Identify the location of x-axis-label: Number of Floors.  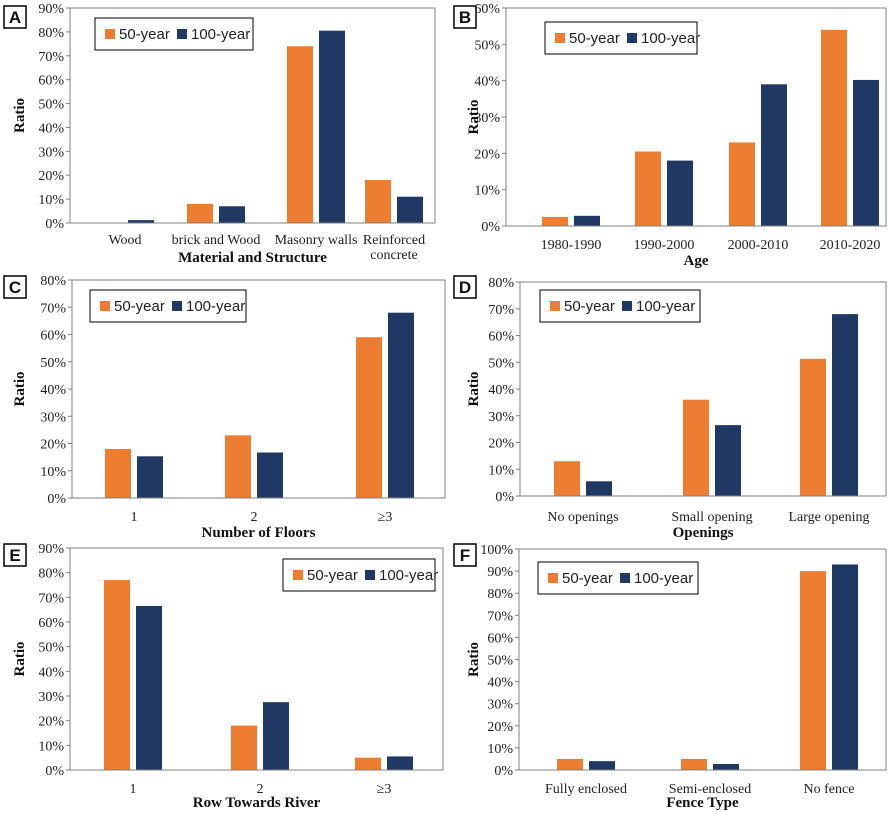
(259, 533).